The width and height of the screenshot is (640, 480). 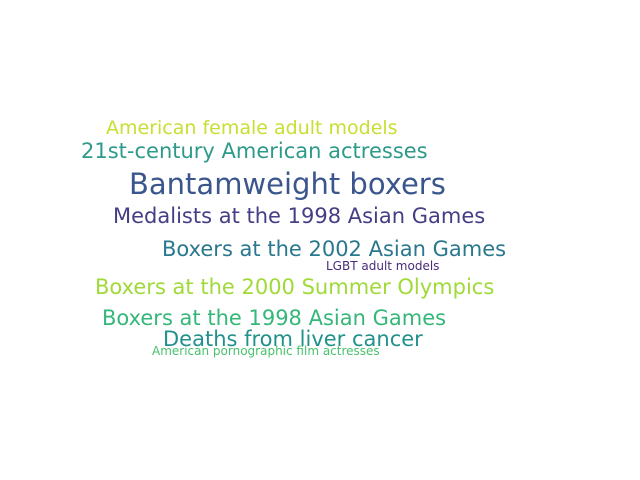 I want to click on word-american-female-adult-models: American female adult models, so click(x=252, y=128).